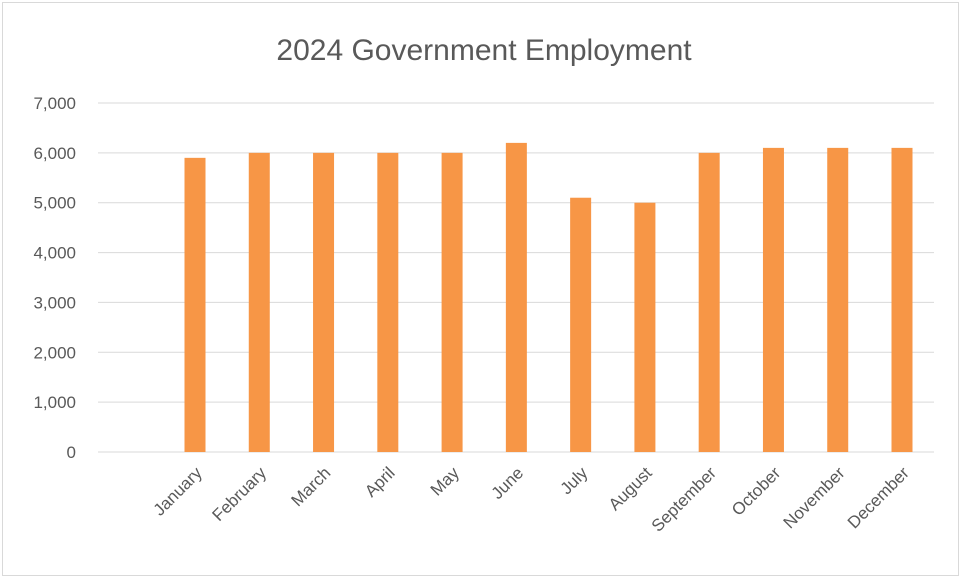 The height and width of the screenshot is (580, 963). I want to click on bar-january, so click(195, 305).